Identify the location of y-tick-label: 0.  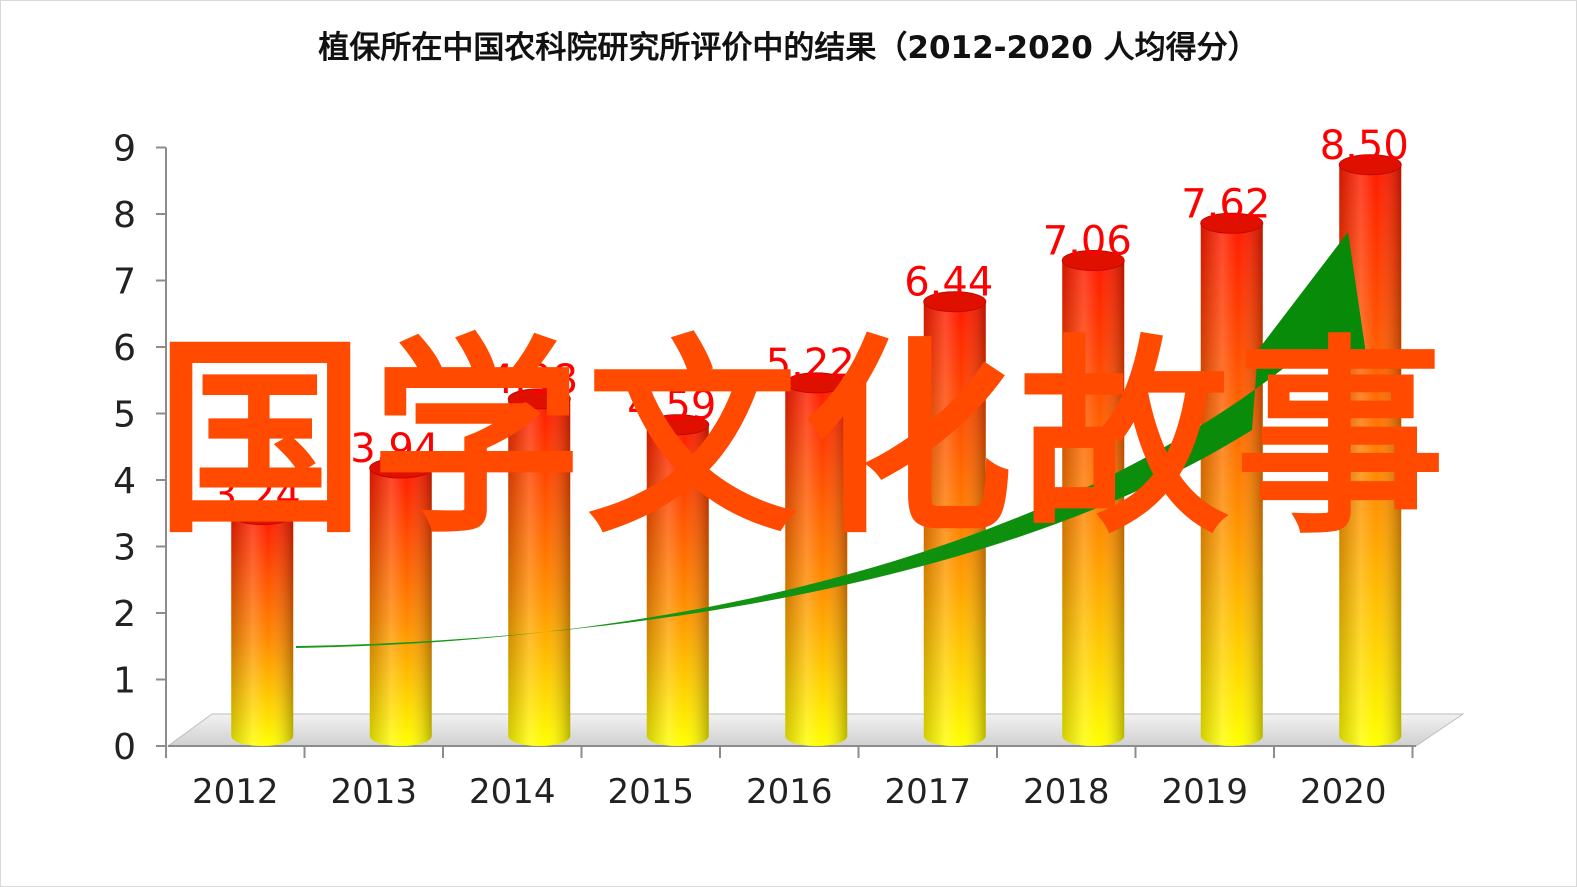
(124, 747).